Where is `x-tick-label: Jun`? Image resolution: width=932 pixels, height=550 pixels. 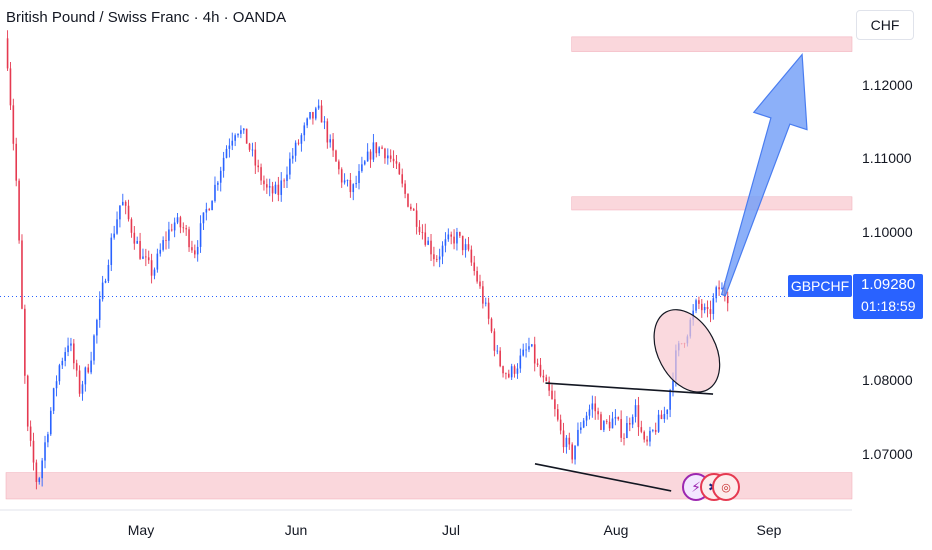
x-tick-label: Jun is located at coordinates (296, 530).